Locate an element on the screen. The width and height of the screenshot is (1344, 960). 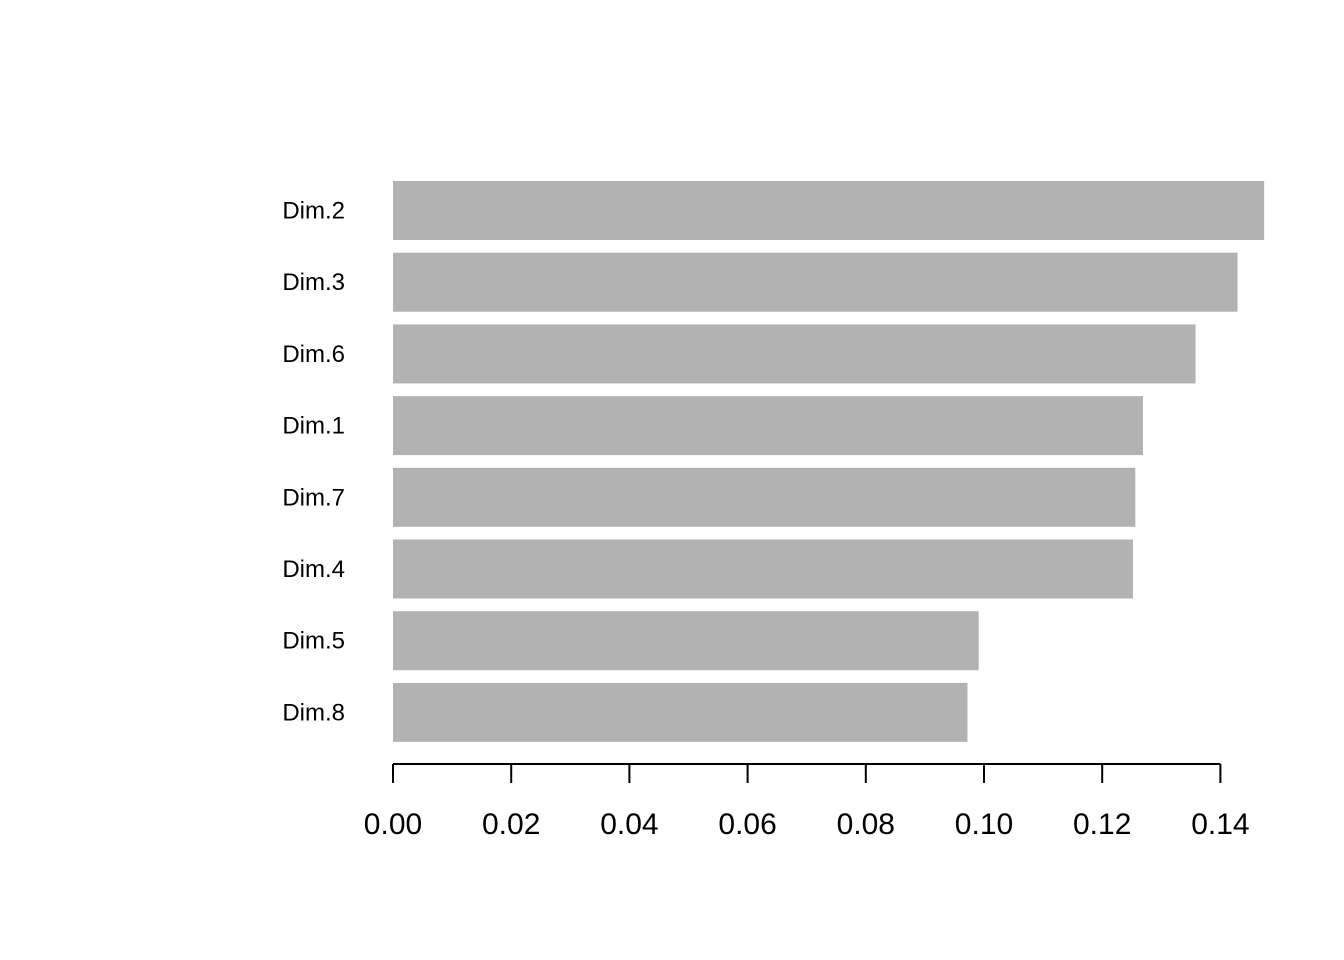
x-tick-label: 0.06 is located at coordinates (747, 824).